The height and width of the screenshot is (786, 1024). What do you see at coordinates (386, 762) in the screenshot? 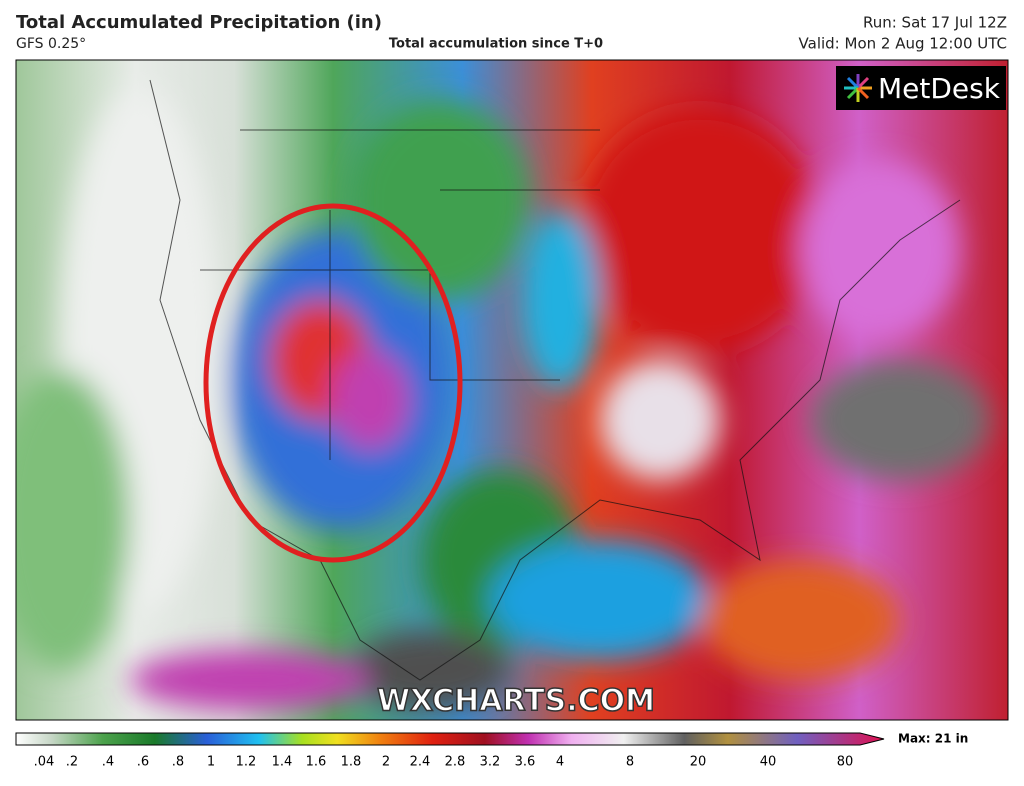
I see `legend-label: 2` at bounding box center [386, 762].